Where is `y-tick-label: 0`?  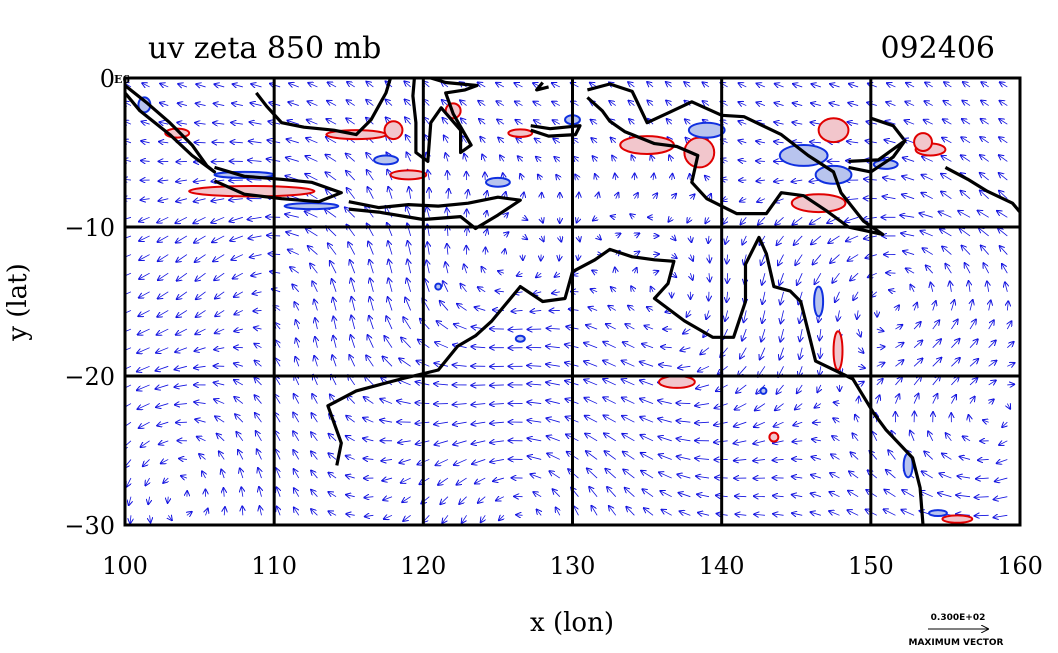
y-tick-label: 0 is located at coordinates (107, 79).